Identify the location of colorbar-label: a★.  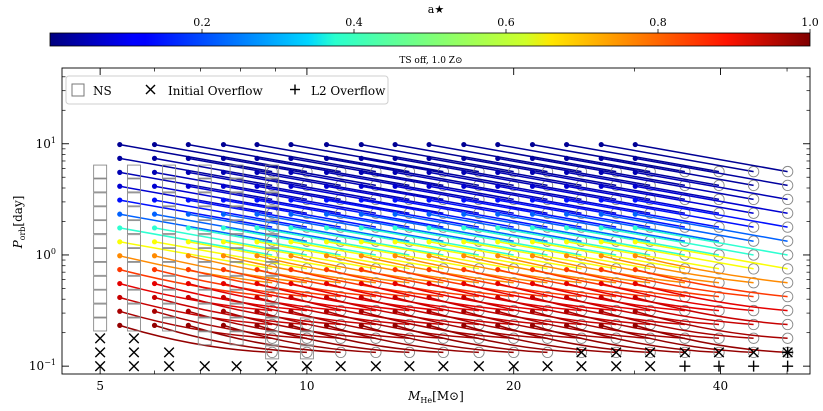
(436, 9).